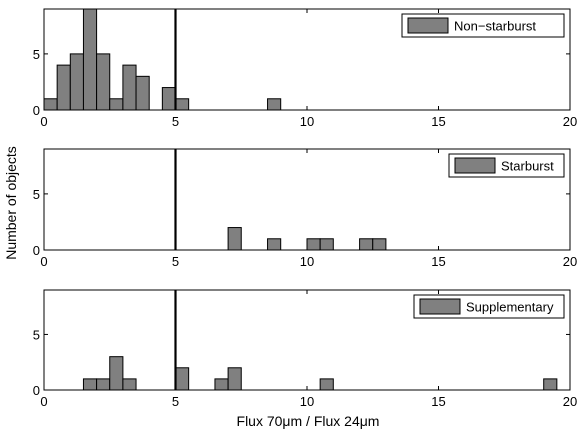 The width and height of the screenshot is (580, 431). What do you see at coordinates (495, 26) in the screenshot?
I see `legend-label: Non−starburst` at bounding box center [495, 26].